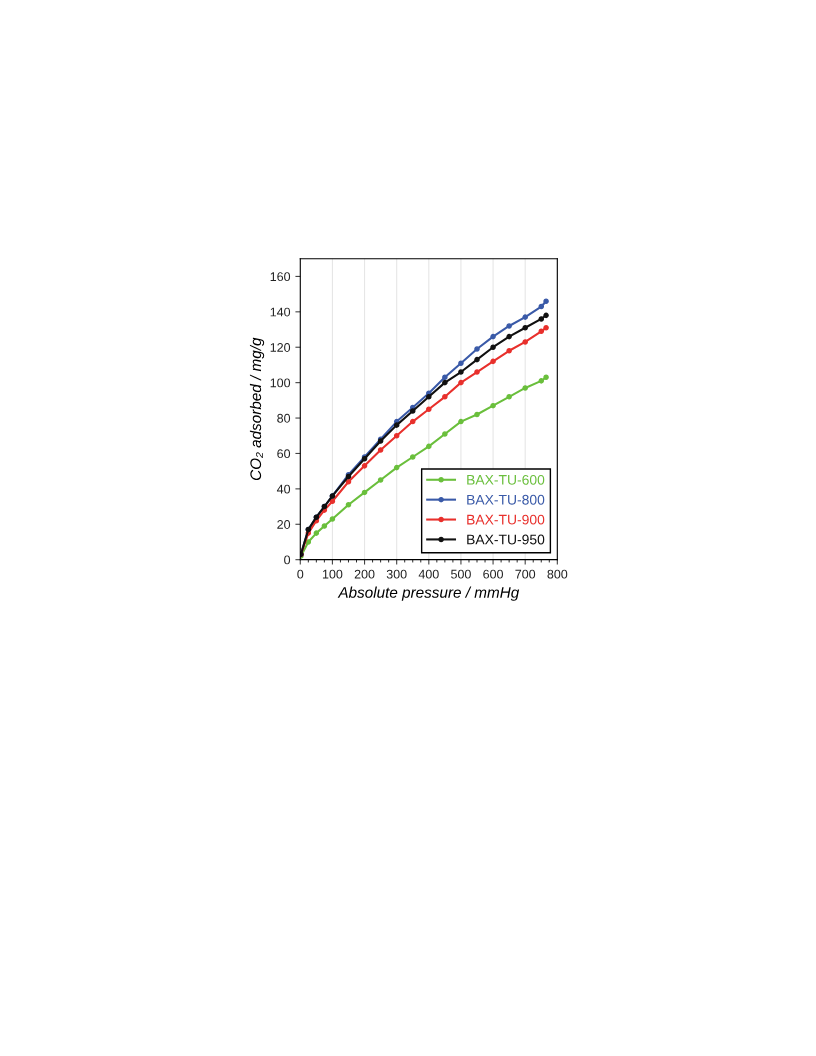 Image resolution: width=816 pixels, height=1056 pixels. I want to click on legend-label: BAX-TU-950, so click(506, 539).